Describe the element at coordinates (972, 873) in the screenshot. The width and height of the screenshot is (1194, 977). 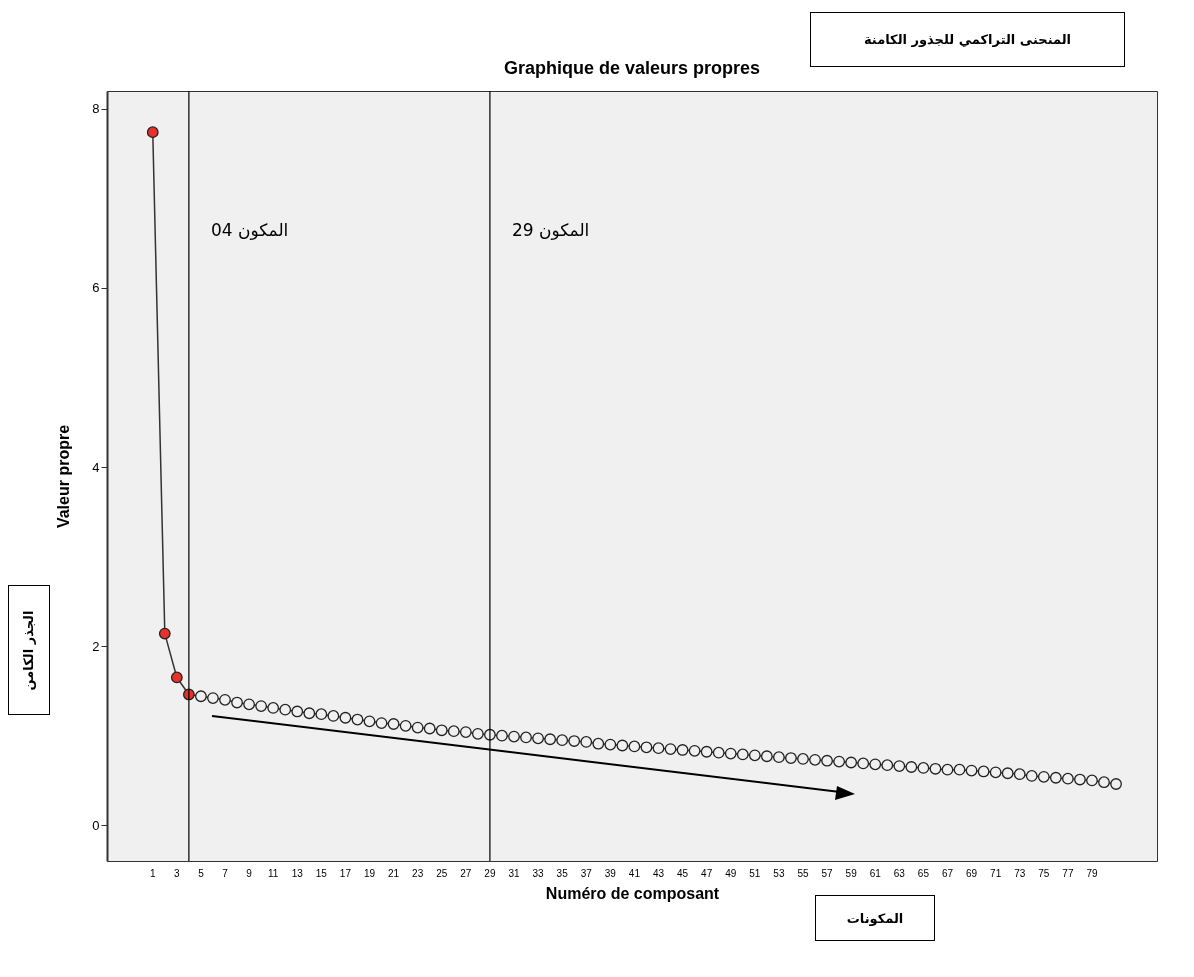
I see `x-tick-label: 69` at that location.